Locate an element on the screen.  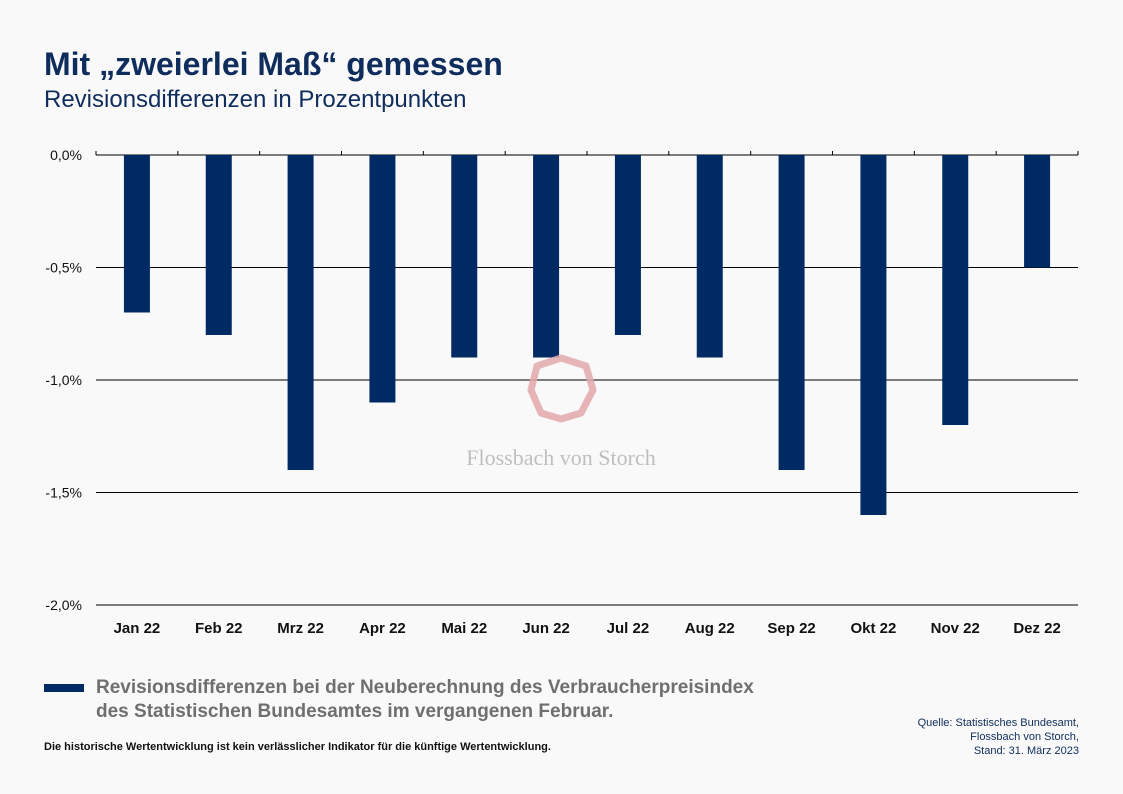
source-line-2: Flossbach von Storch, is located at coordinates (1024, 737).